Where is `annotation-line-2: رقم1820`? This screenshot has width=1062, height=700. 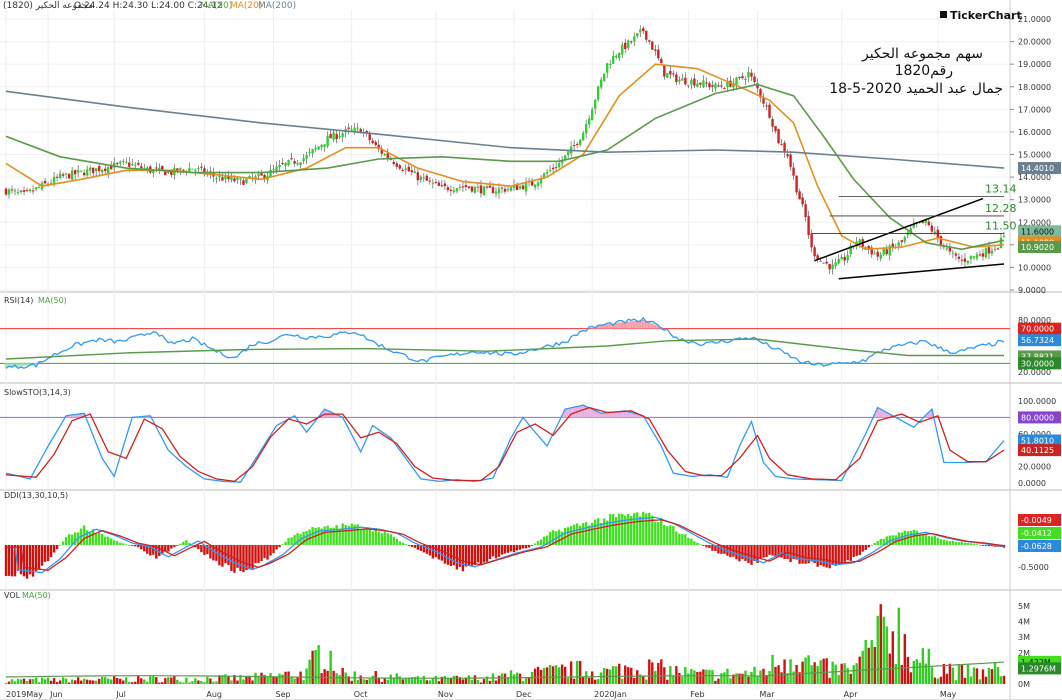 annotation-line-2: رقم1820 is located at coordinates (924, 71).